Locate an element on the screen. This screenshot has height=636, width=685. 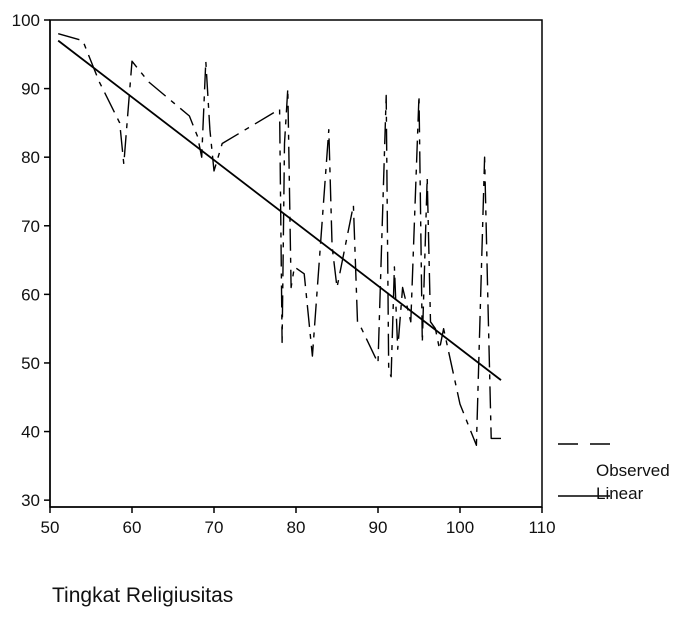
y-tick-label: 80 is located at coordinates (30, 157).